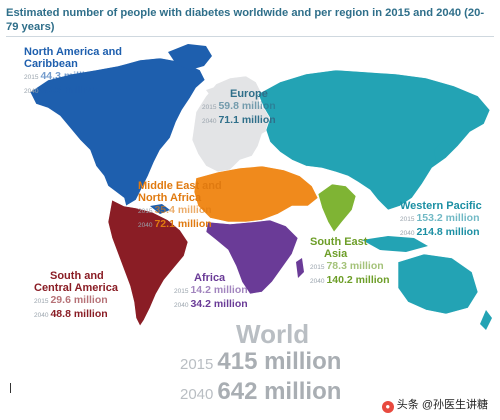 The width and height of the screenshot is (500, 420). Describe the element at coordinates (79, 314) in the screenshot. I see `value-2040: 48.8 million` at that location.